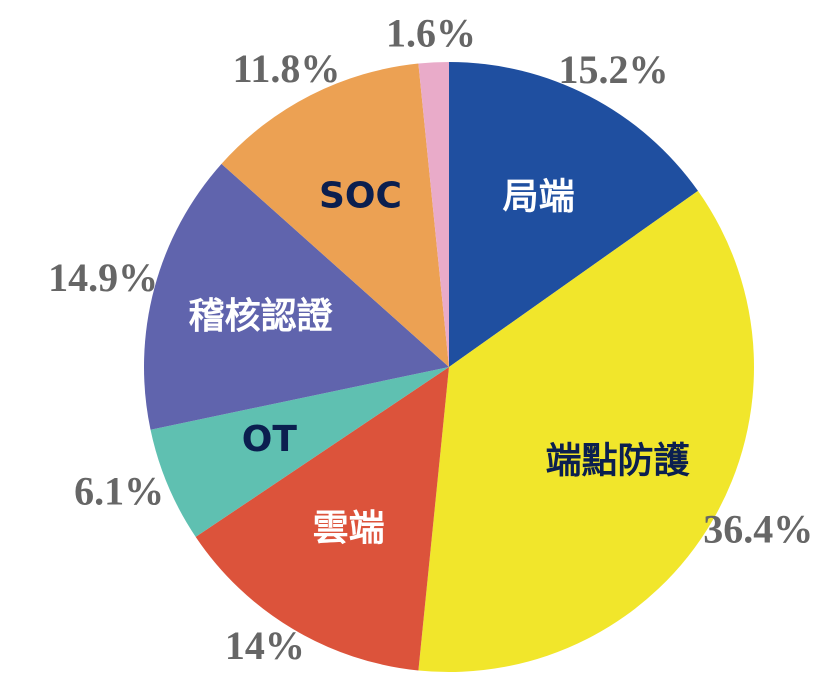 The image size is (838, 687). I want to click on slice-label: OT, so click(270, 439).